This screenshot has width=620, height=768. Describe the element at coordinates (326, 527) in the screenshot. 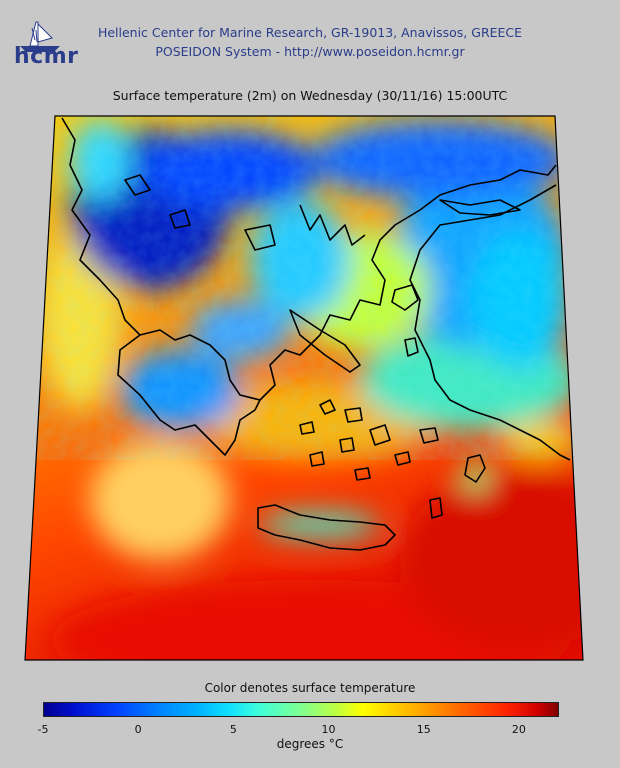

I see `coastline-crete` at that location.